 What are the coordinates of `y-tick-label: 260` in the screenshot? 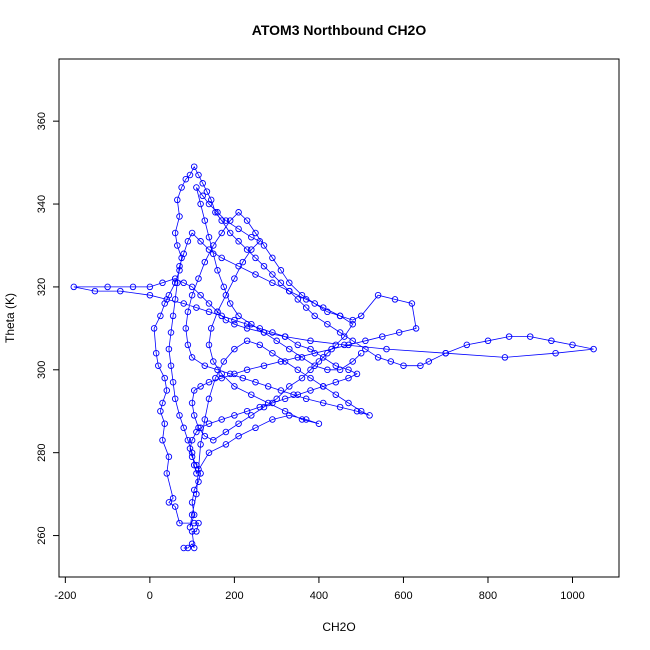 It's located at (42, 535).